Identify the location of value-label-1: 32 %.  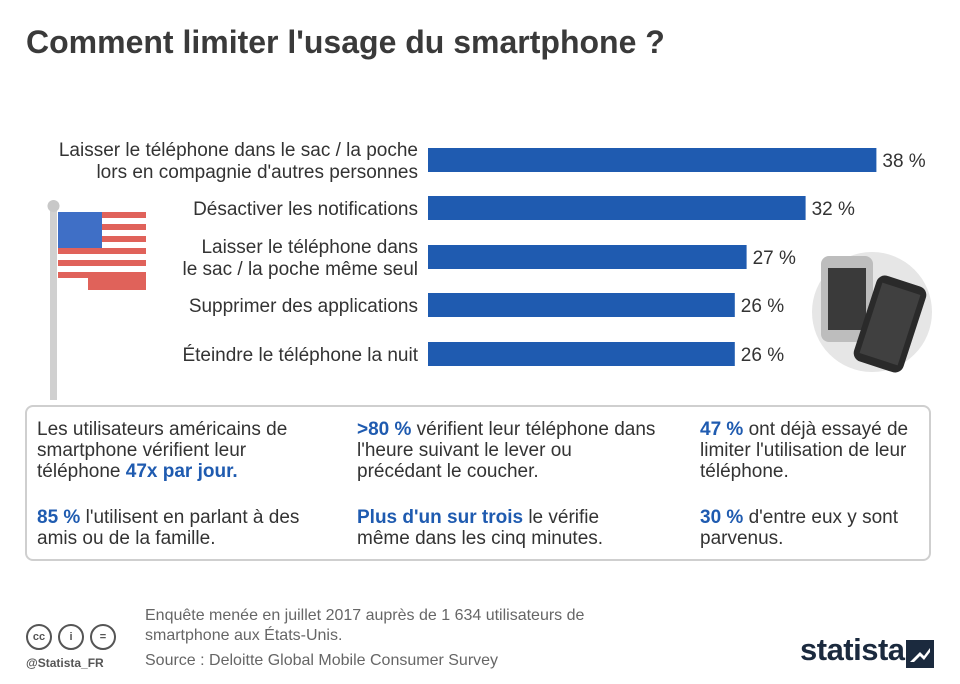
(833, 209).